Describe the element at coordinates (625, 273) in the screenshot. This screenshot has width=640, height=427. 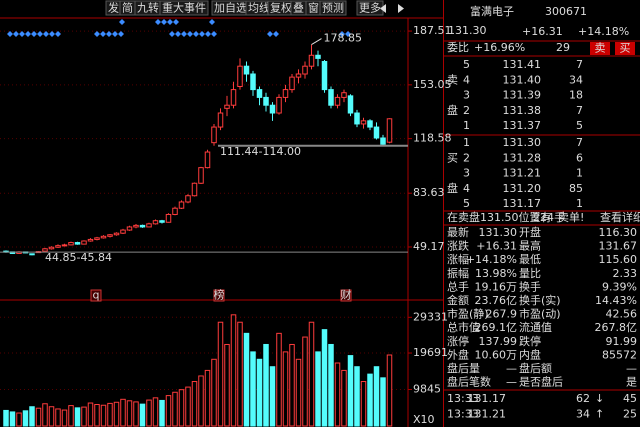
I see `stat-value: 2.33` at that location.